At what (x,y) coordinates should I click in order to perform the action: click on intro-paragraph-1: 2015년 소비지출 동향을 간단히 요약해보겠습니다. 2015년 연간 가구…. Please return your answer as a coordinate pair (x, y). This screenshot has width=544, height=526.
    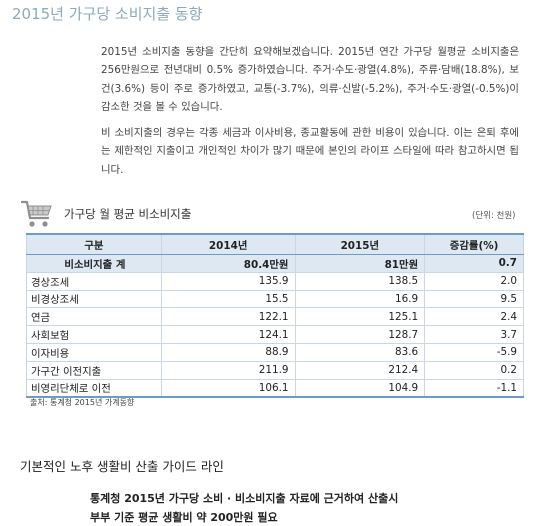
    Looking at the image, I should click on (310, 79).